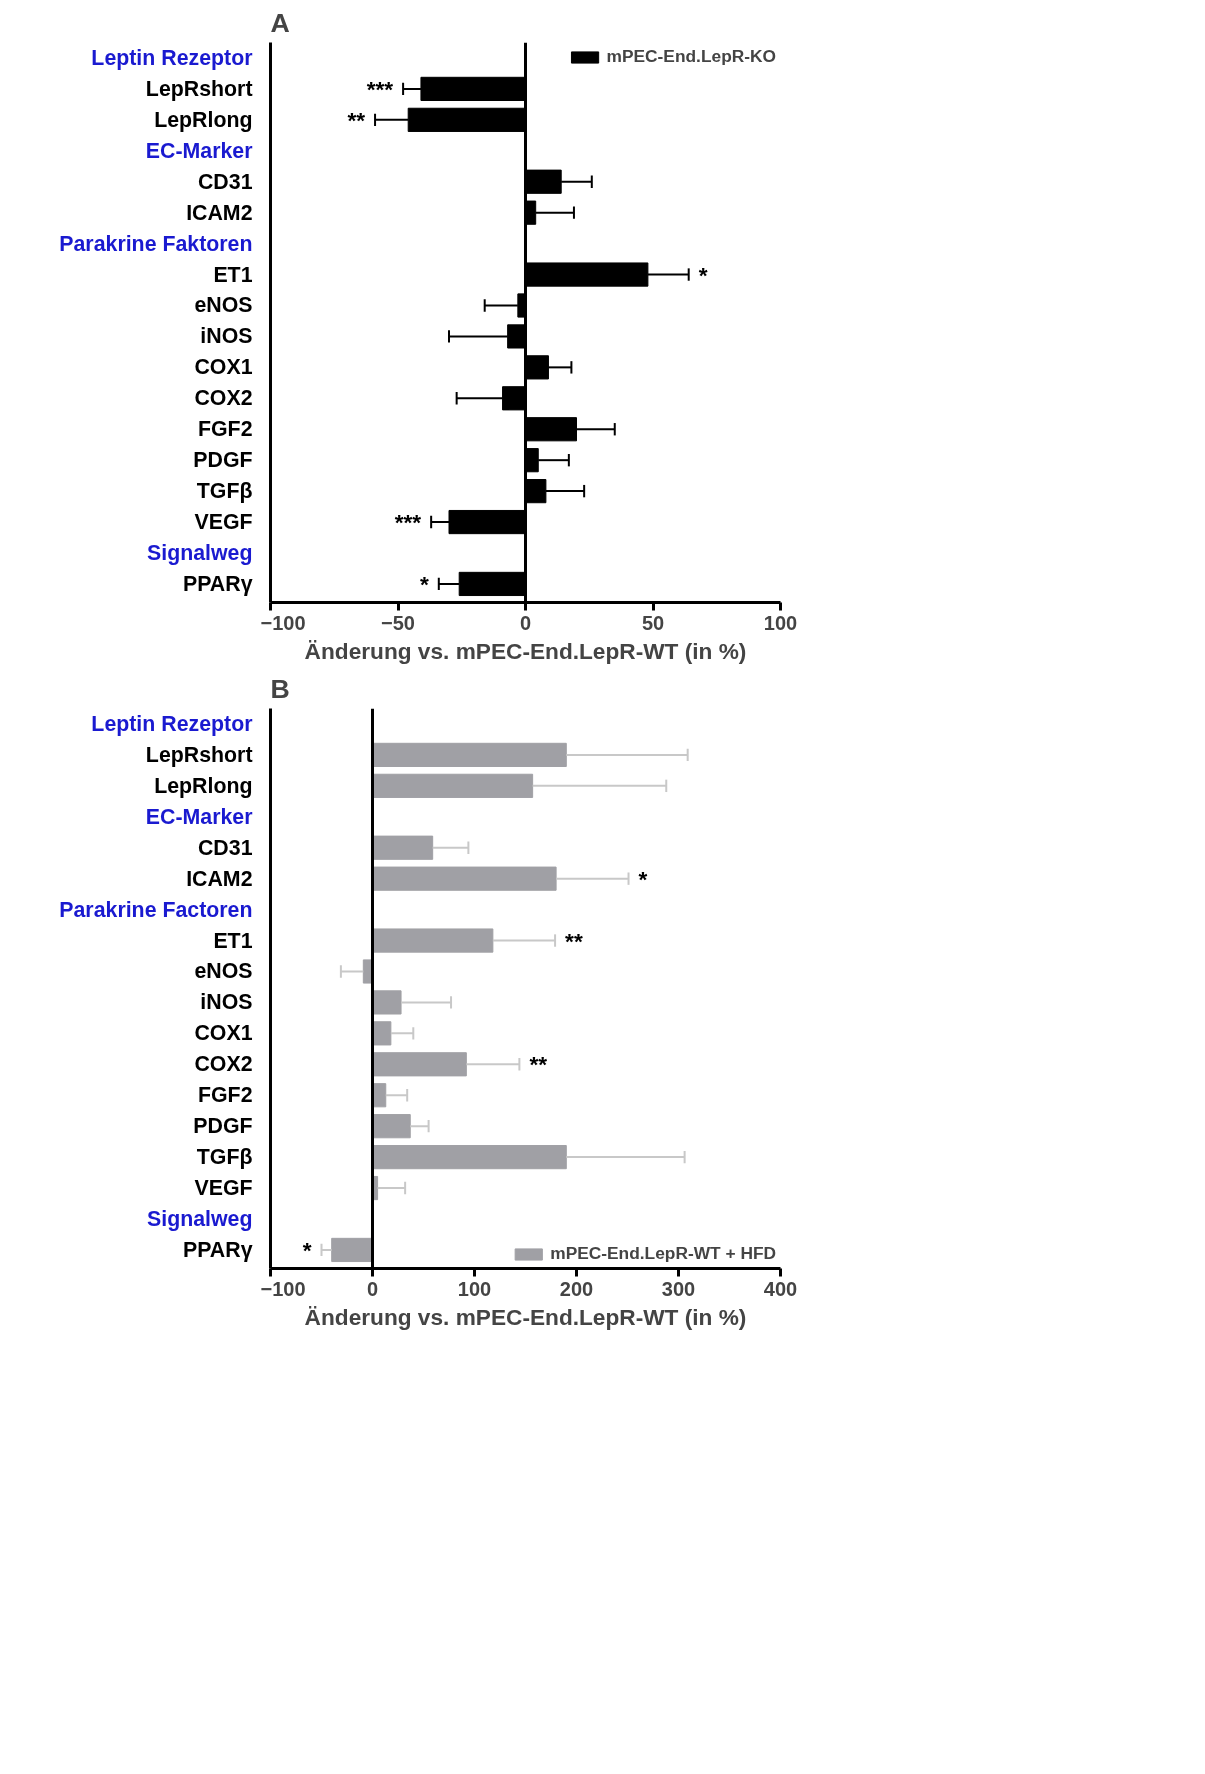 The width and height of the screenshot is (1205, 1774). Describe the element at coordinates (691, 56) in the screenshot. I see `legend-label: mPEC-End.LepR-KO` at that location.